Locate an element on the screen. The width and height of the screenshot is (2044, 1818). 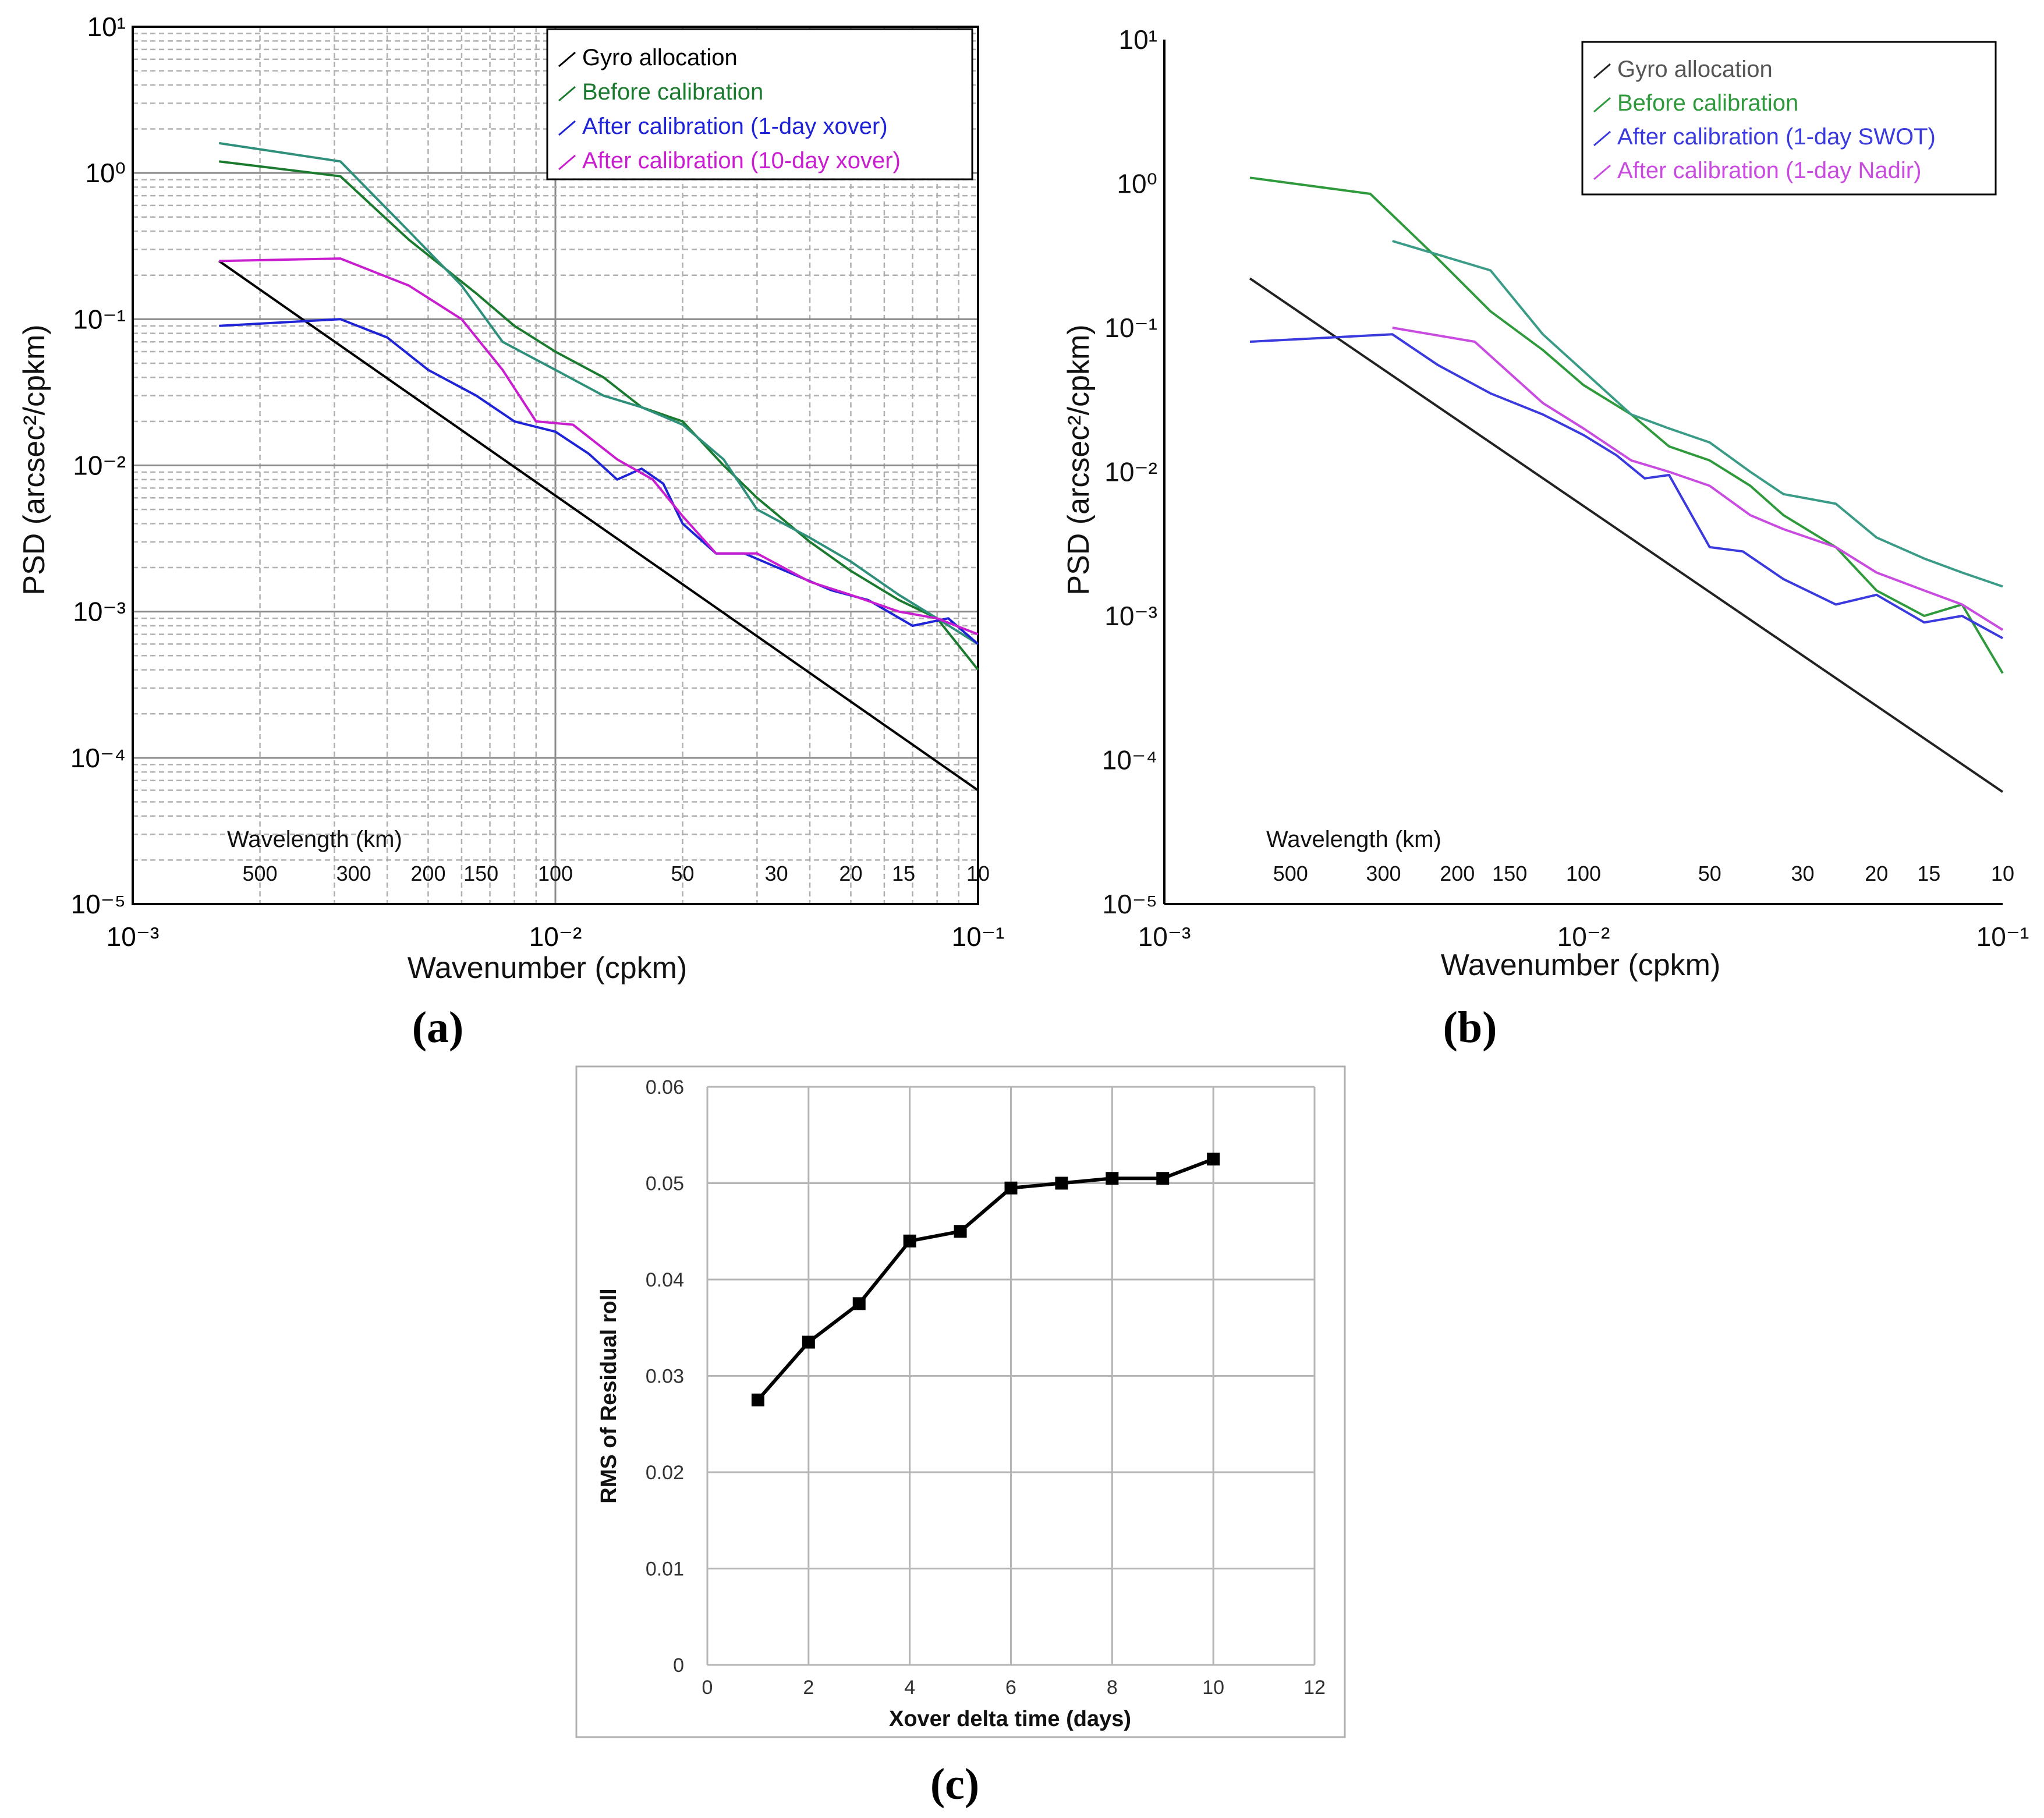
y-tick-label: 0.01 is located at coordinates (665, 1569).